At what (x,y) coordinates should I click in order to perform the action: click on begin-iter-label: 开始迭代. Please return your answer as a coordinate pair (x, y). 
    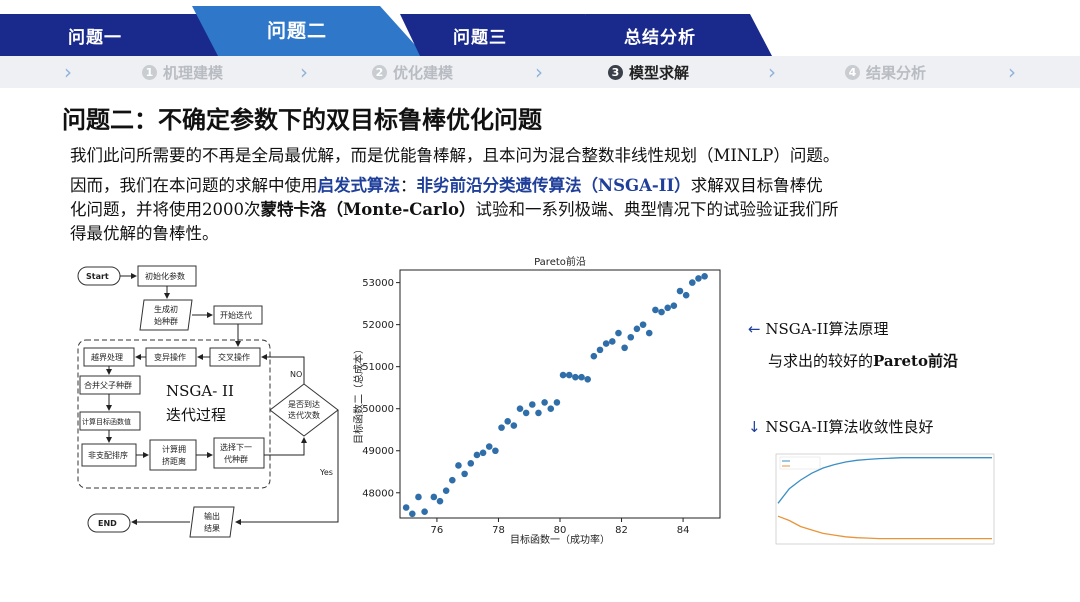
    Looking at the image, I should click on (236, 315).